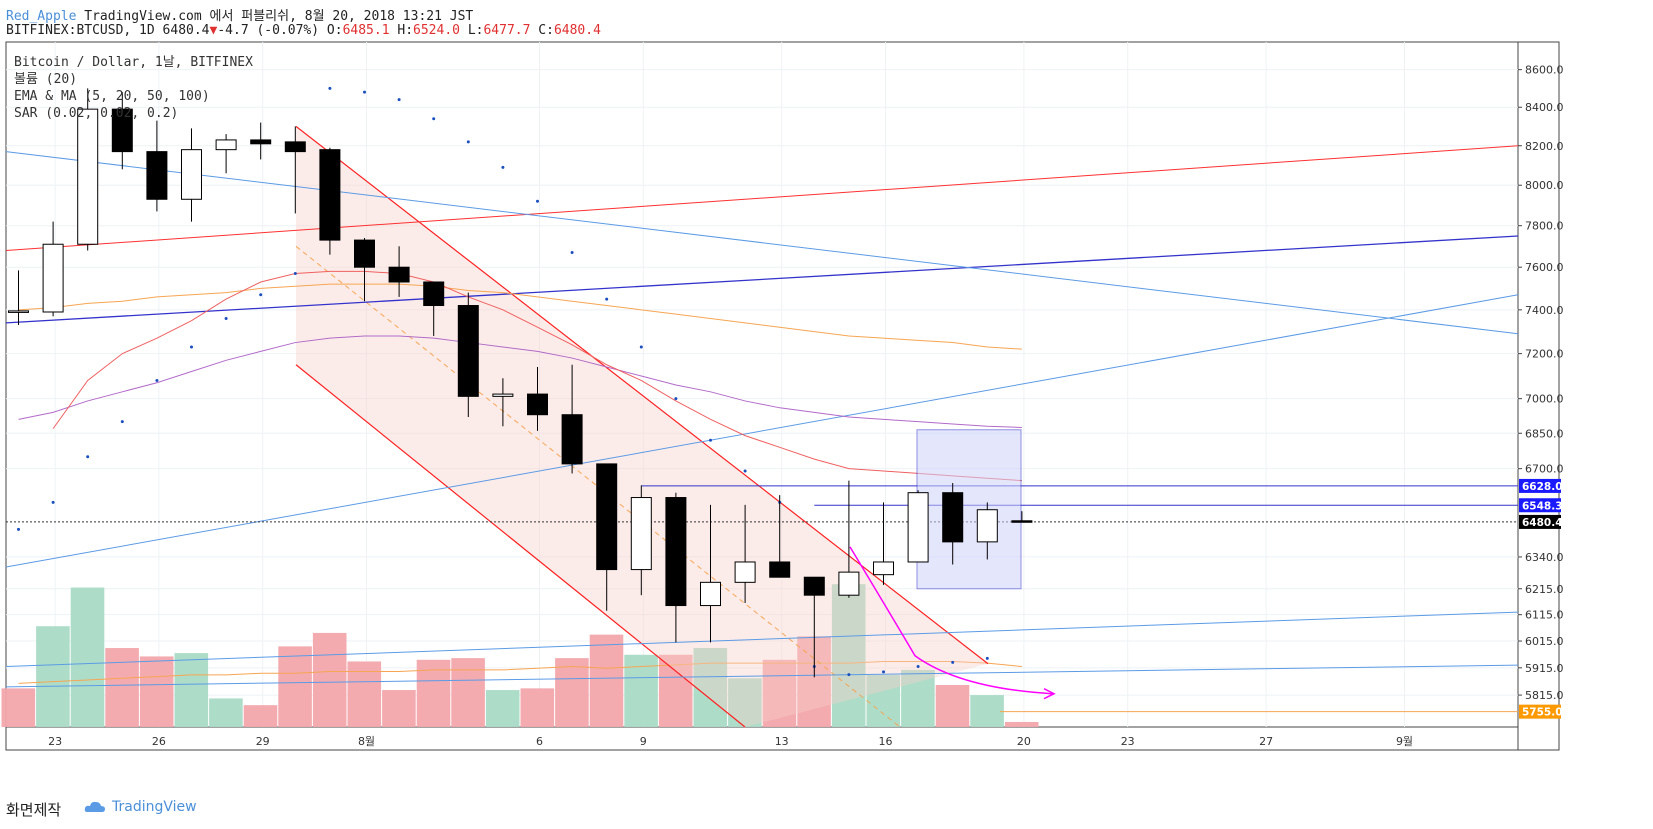  Describe the element at coordinates (1542, 523) in the screenshot. I see `price-tag-label: 6480.4` at that location.